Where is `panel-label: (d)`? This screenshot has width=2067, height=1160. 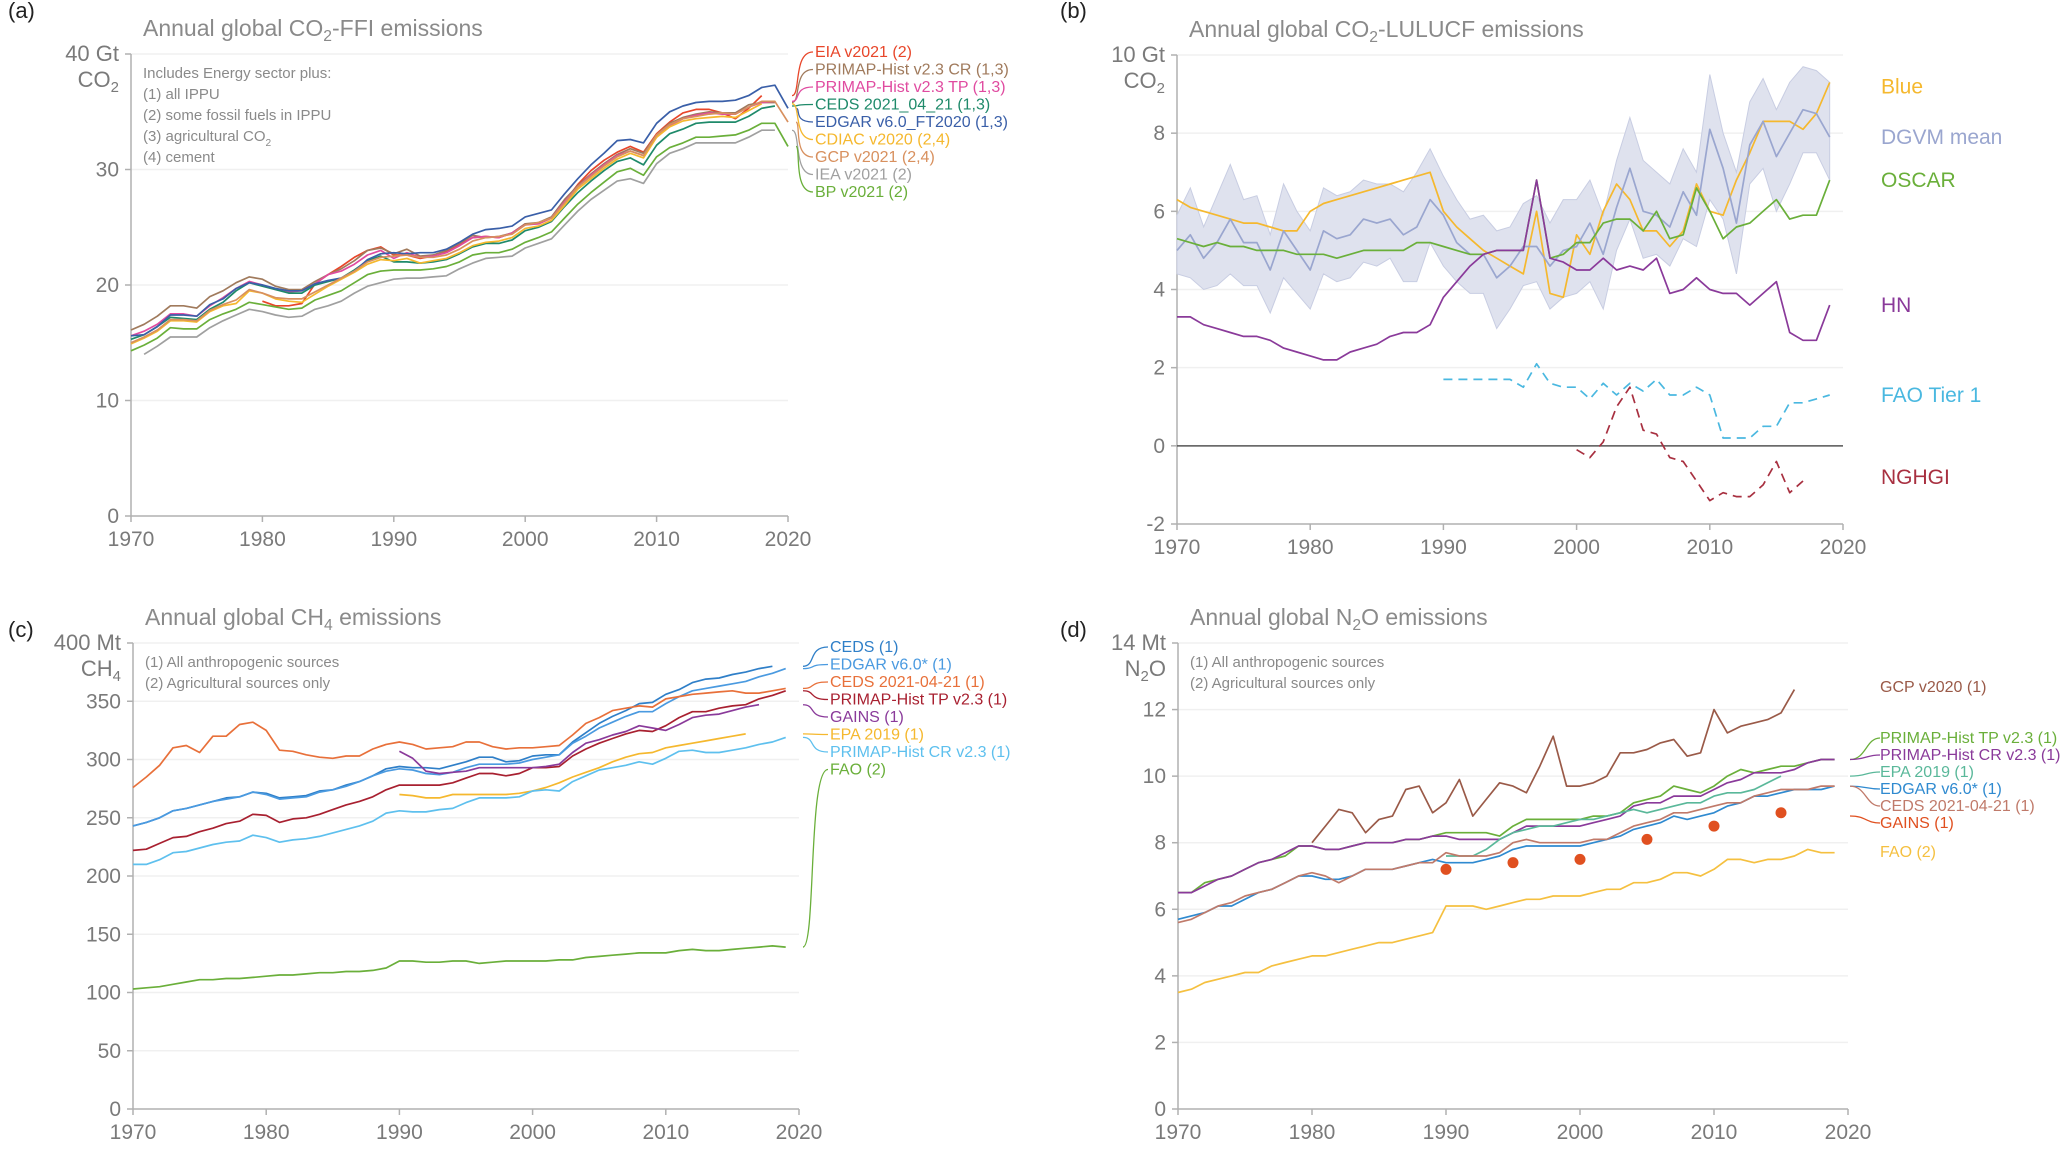
panel-label: (d) is located at coordinates (1073, 629).